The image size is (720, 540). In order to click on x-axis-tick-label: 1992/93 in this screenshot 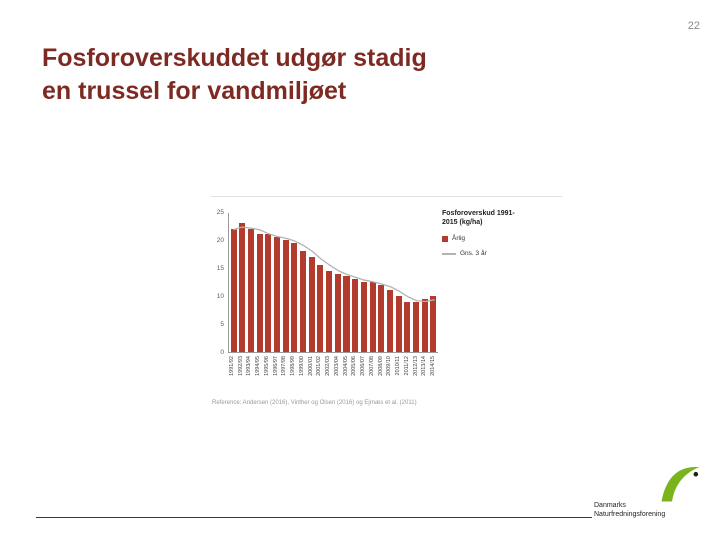, I will do `click(240, 366)`.